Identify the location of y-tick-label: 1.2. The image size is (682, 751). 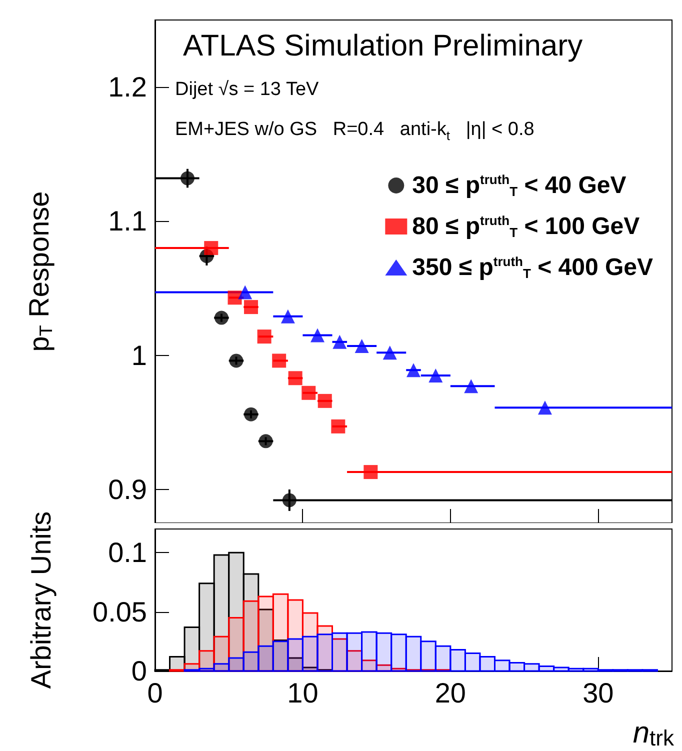
(127, 87).